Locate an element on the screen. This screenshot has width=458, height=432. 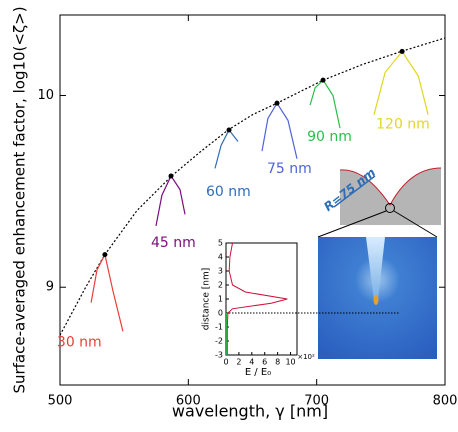
x-tick-label: 0 is located at coordinates (225, 362).